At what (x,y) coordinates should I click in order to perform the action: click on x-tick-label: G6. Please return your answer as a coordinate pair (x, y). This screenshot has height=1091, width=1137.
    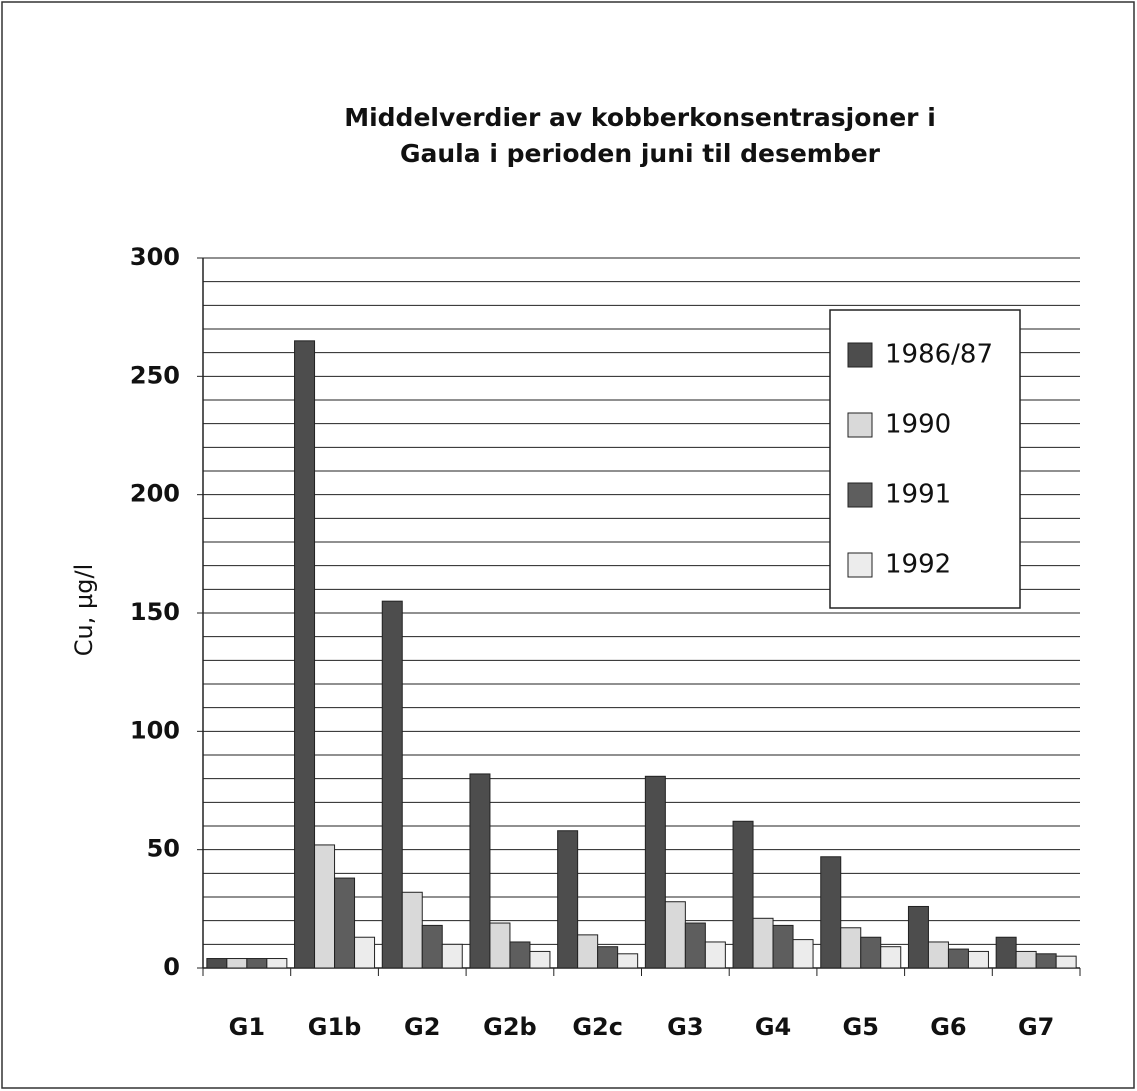
    Looking at the image, I should click on (948, 1027).